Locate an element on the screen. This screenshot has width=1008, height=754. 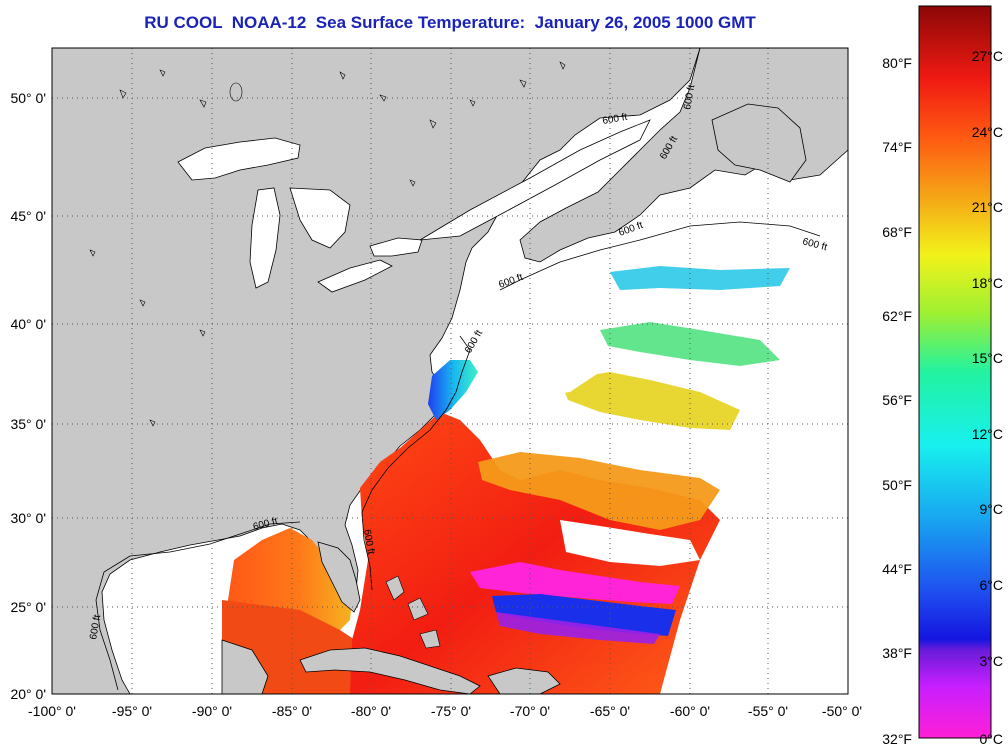
lat-tick: 35° 0' is located at coordinates (28, 424).